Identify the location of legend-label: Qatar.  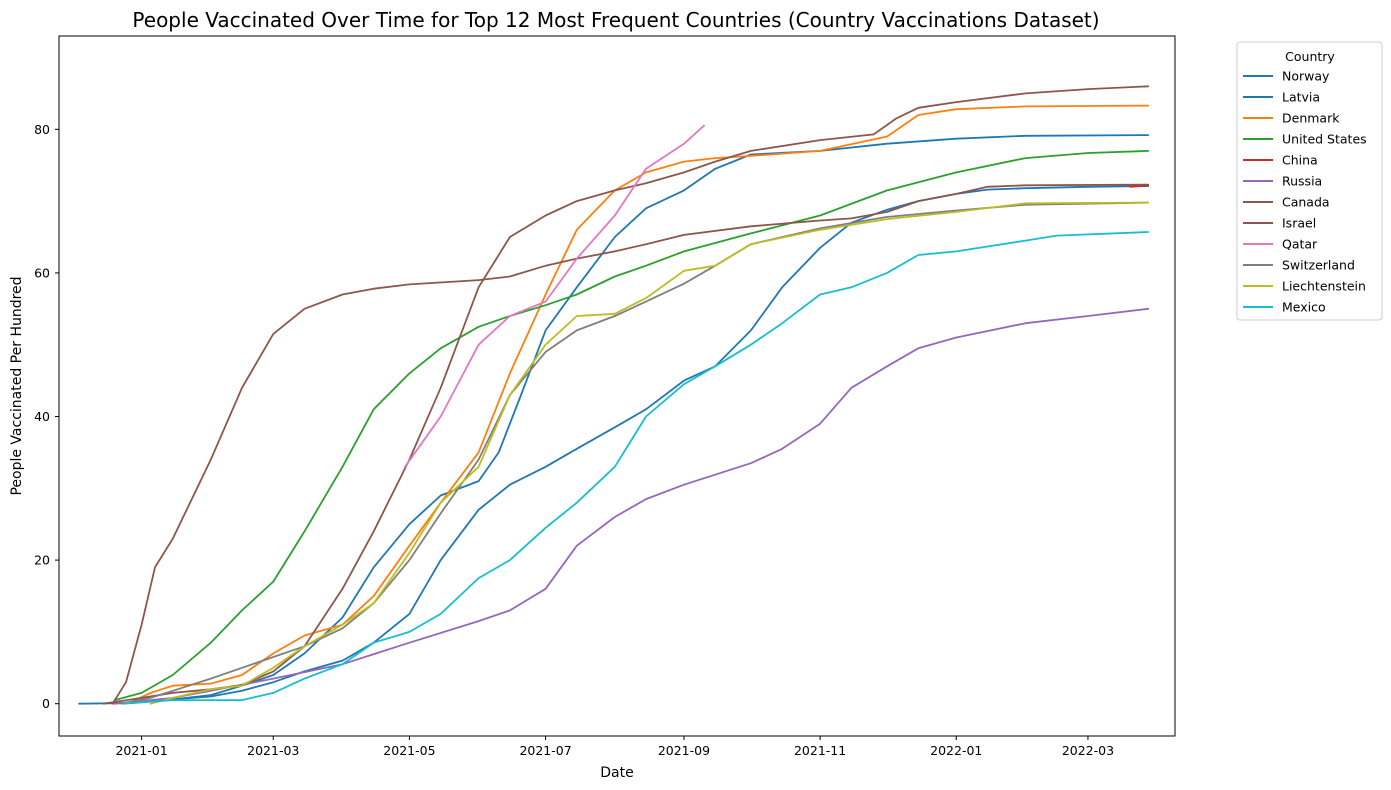
(1300, 244).